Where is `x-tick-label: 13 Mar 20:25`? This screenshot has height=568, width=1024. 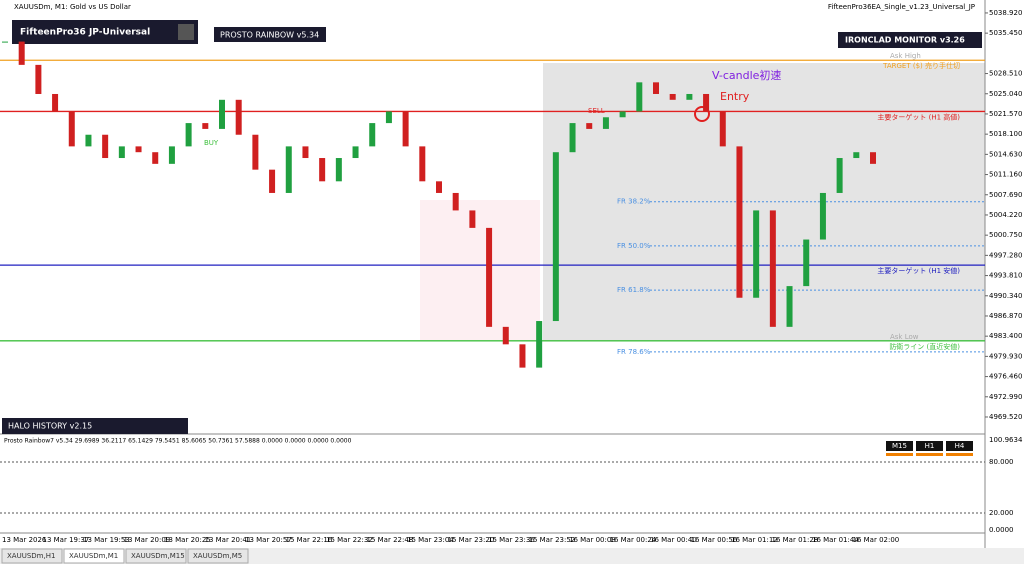 x-tick-label: 13 Mar 20:25 is located at coordinates (187, 540).